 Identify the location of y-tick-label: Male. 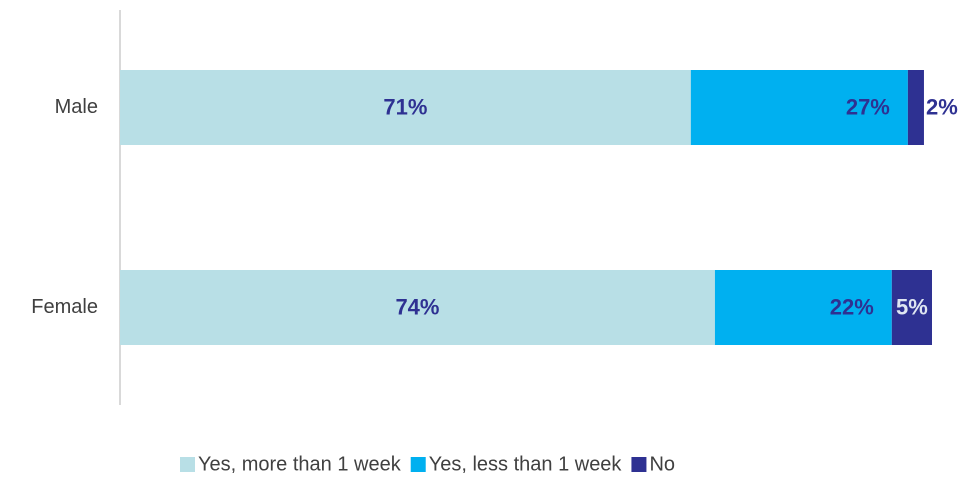
(76, 107).